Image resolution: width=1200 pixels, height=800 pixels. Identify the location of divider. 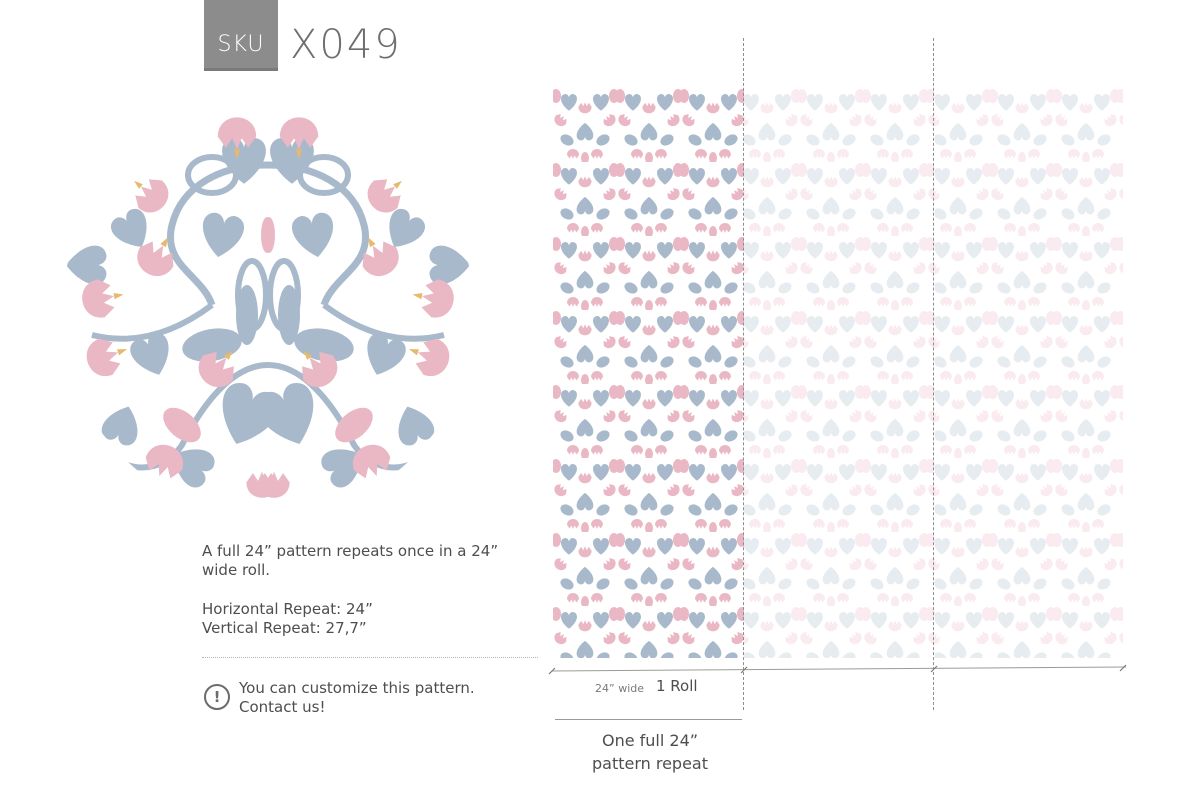
(370, 657).